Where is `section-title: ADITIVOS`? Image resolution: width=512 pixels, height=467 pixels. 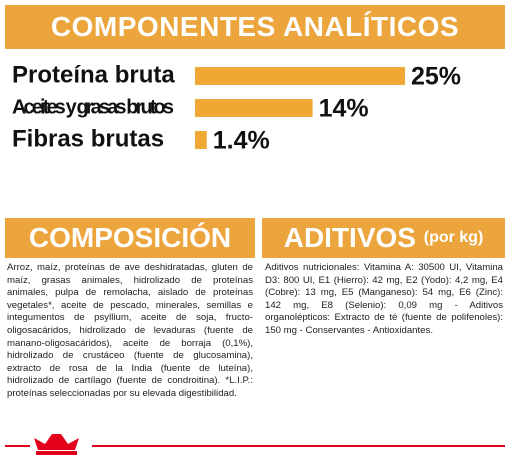 section-title: ADITIVOS is located at coordinates (349, 237).